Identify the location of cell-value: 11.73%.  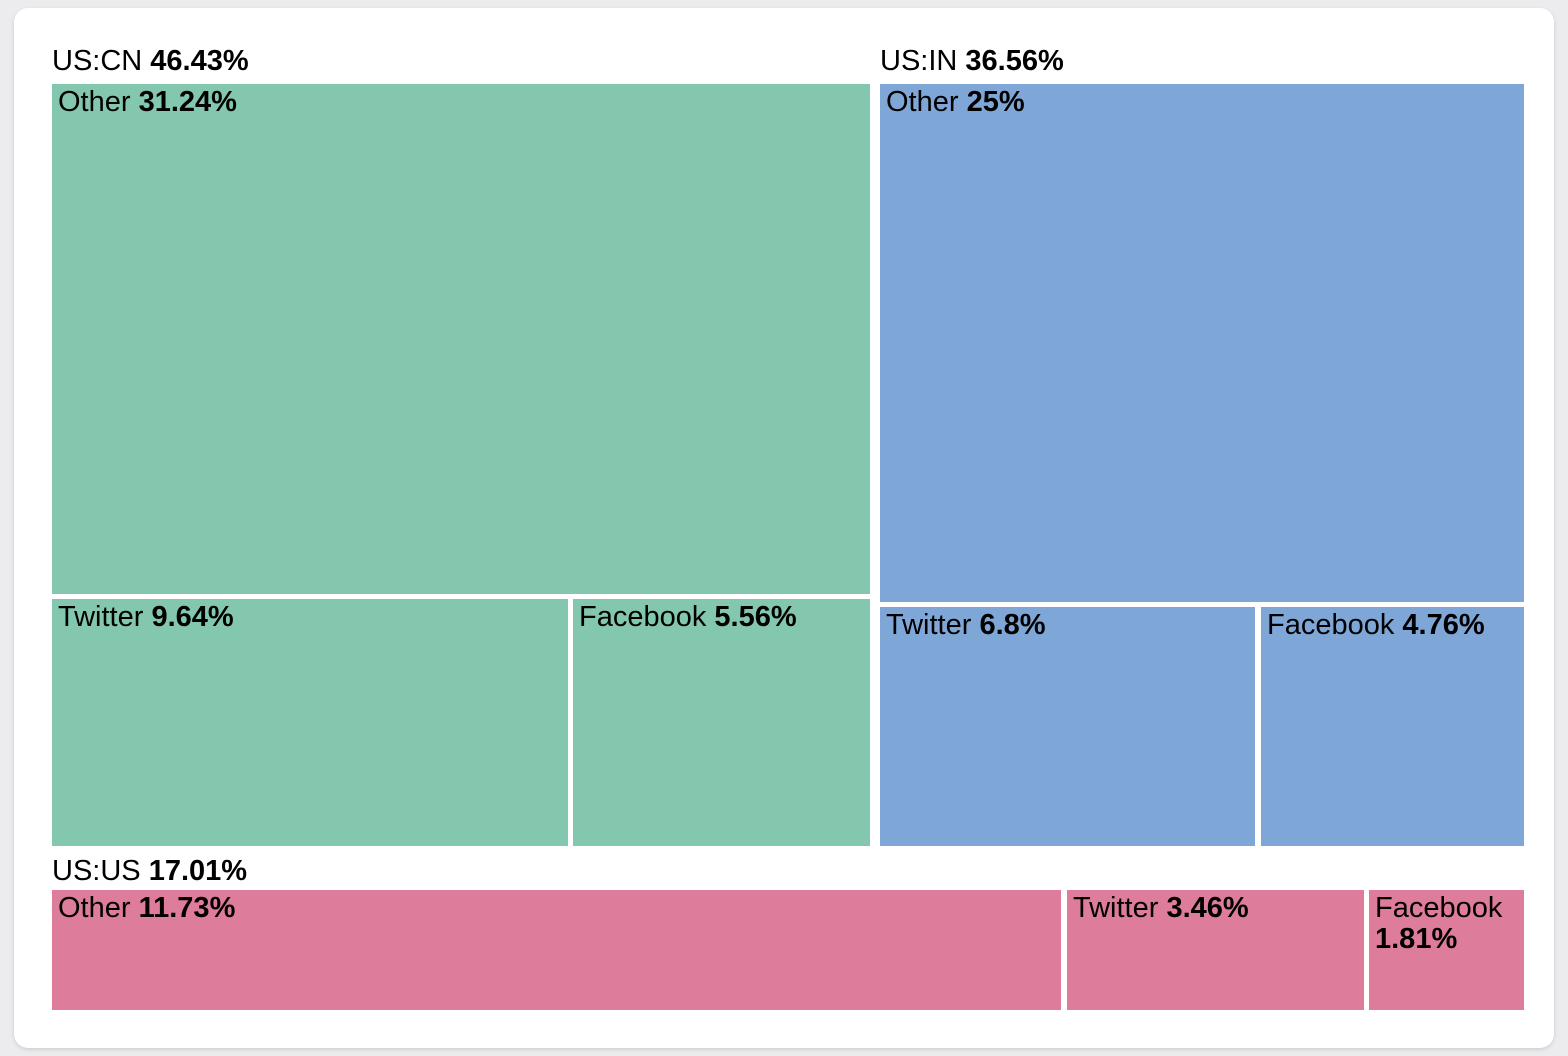
(187, 908).